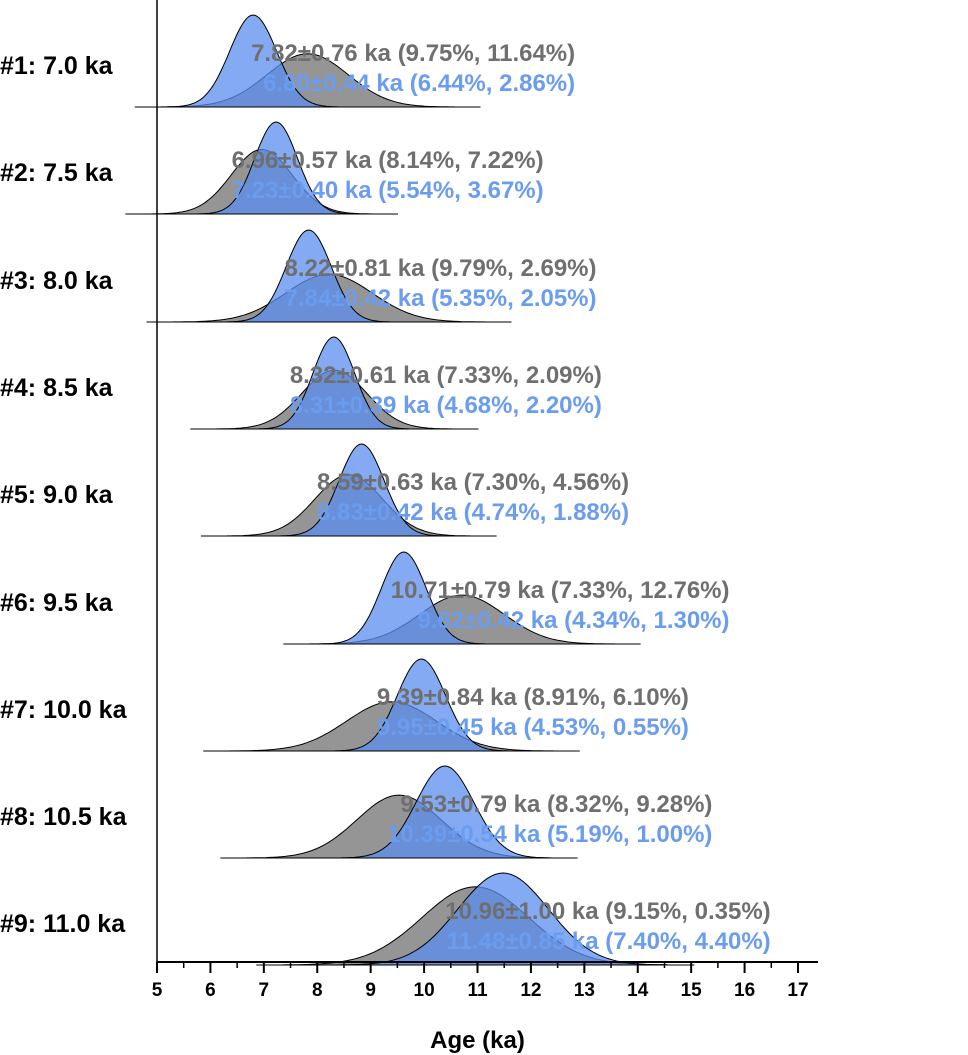 Image resolution: width=968 pixels, height=1055 pixels. Describe the element at coordinates (64, 710) in the screenshot. I see `row-label: #7: 10.0 ka` at that location.